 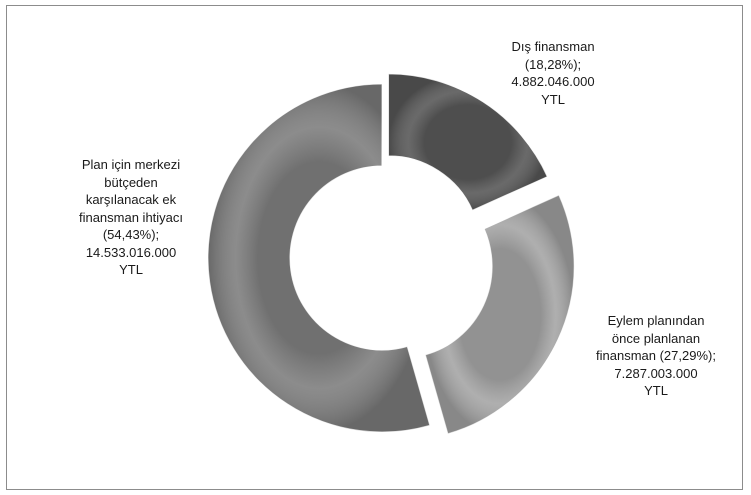 What do you see at coordinates (131, 252) in the screenshot?
I see `slice-label-line: 14.533.016.000` at bounding box center [131, 252].